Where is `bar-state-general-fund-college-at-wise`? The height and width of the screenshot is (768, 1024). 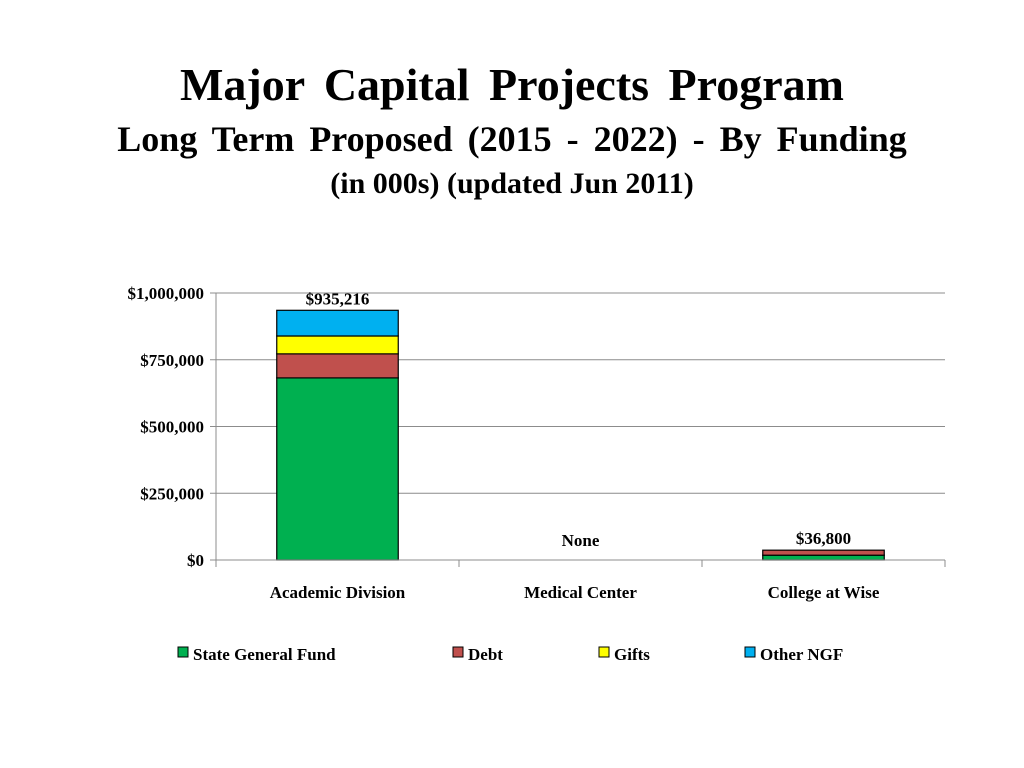
bar-state-general-fund-college-at-wise is located at coordinates (823, 557).